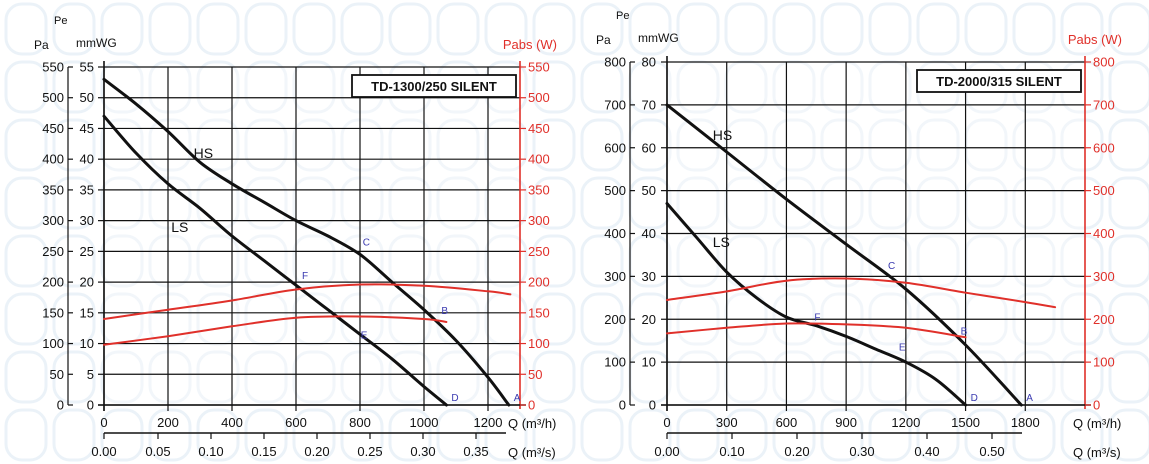 This screenshot has height=464, width=1149. I want to click on power-tick-label: 550, so click(539, 67).